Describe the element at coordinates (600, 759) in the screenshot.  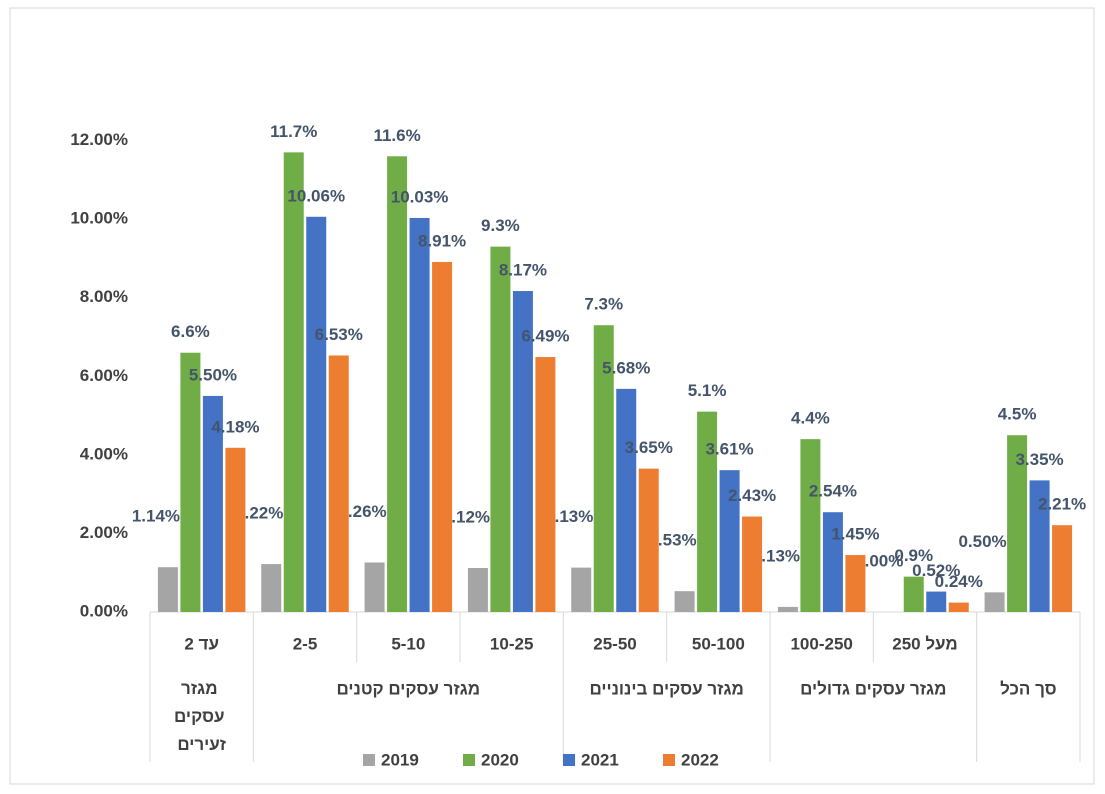
I see `legend-label: 2021` at that location.